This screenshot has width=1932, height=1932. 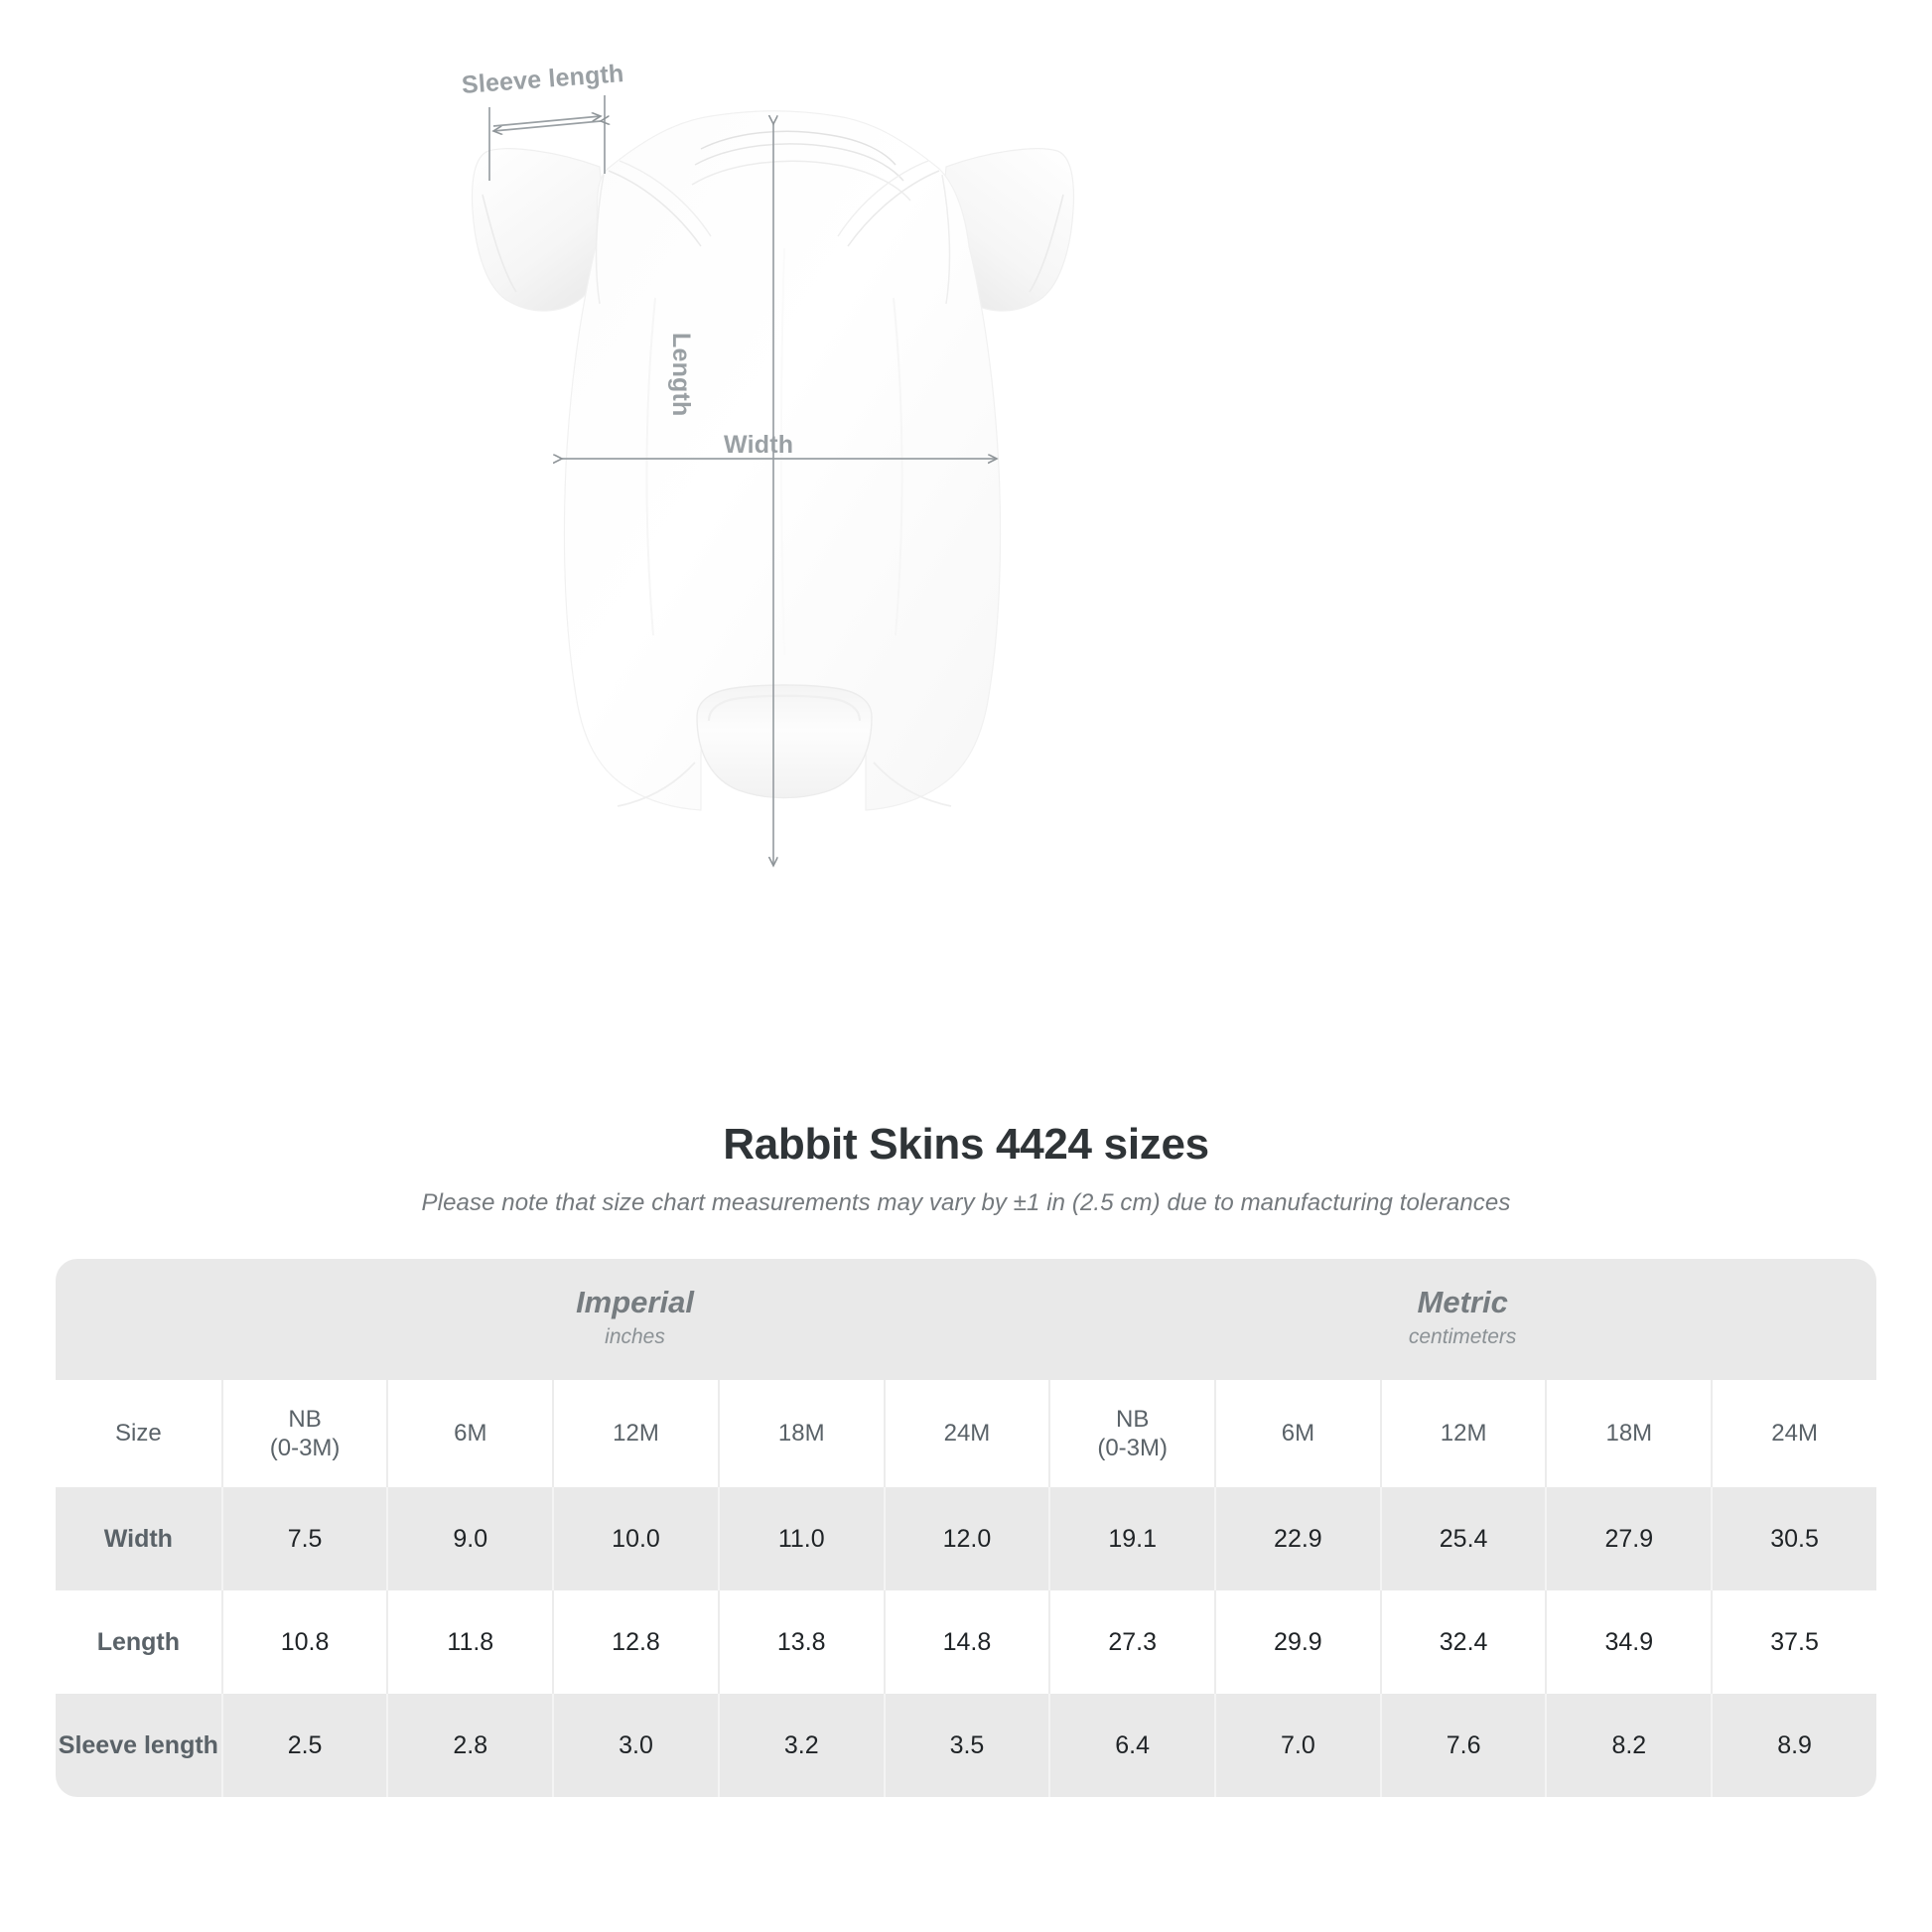 What do you see at coordinates (1132, 1746) in the screenshot?
I see `cell-sleeve-5: 6.4` at bounding box center [1132, 1746].